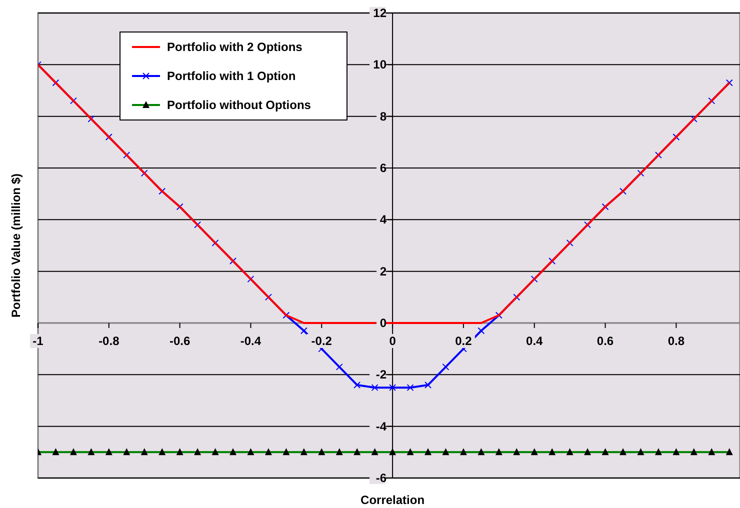 This screenshot has width=740, height=508. Describe the element at coordinates (381, 478) in the screenshot. I see `y-tick-label: -6` at that location.